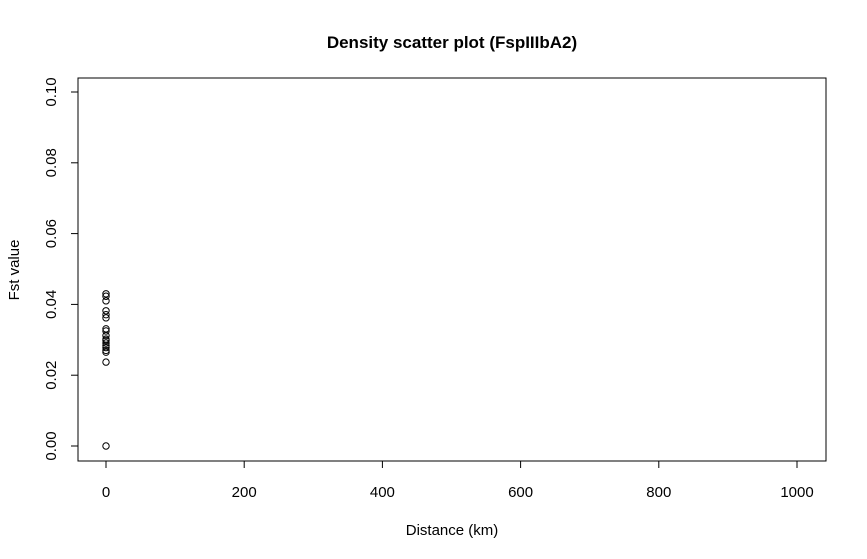 The width and height of the screenshot is (867, 559). I want to click on x-axis: 0 200 400 600 800 1000, so click(458, 480).